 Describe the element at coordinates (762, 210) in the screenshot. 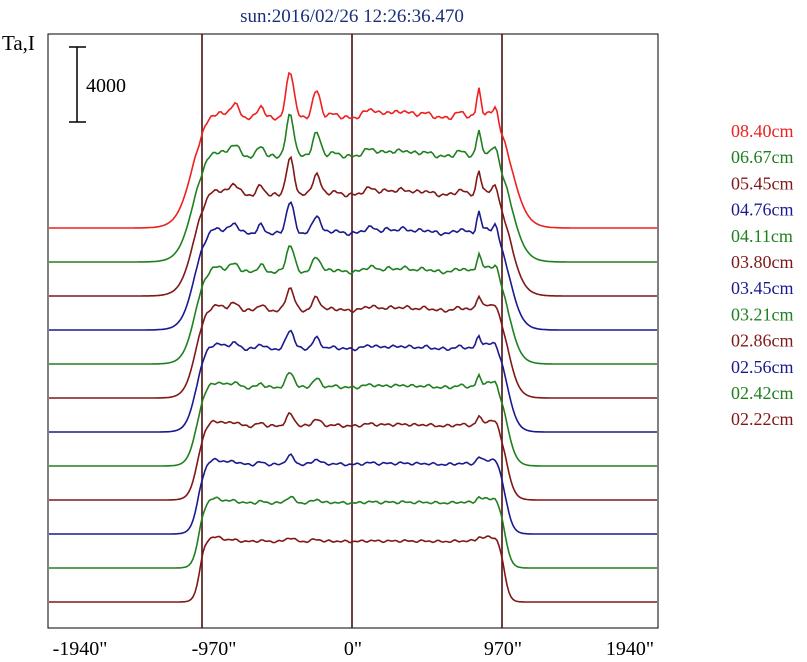

I see `legend-entry: 04.76cm` at that location.